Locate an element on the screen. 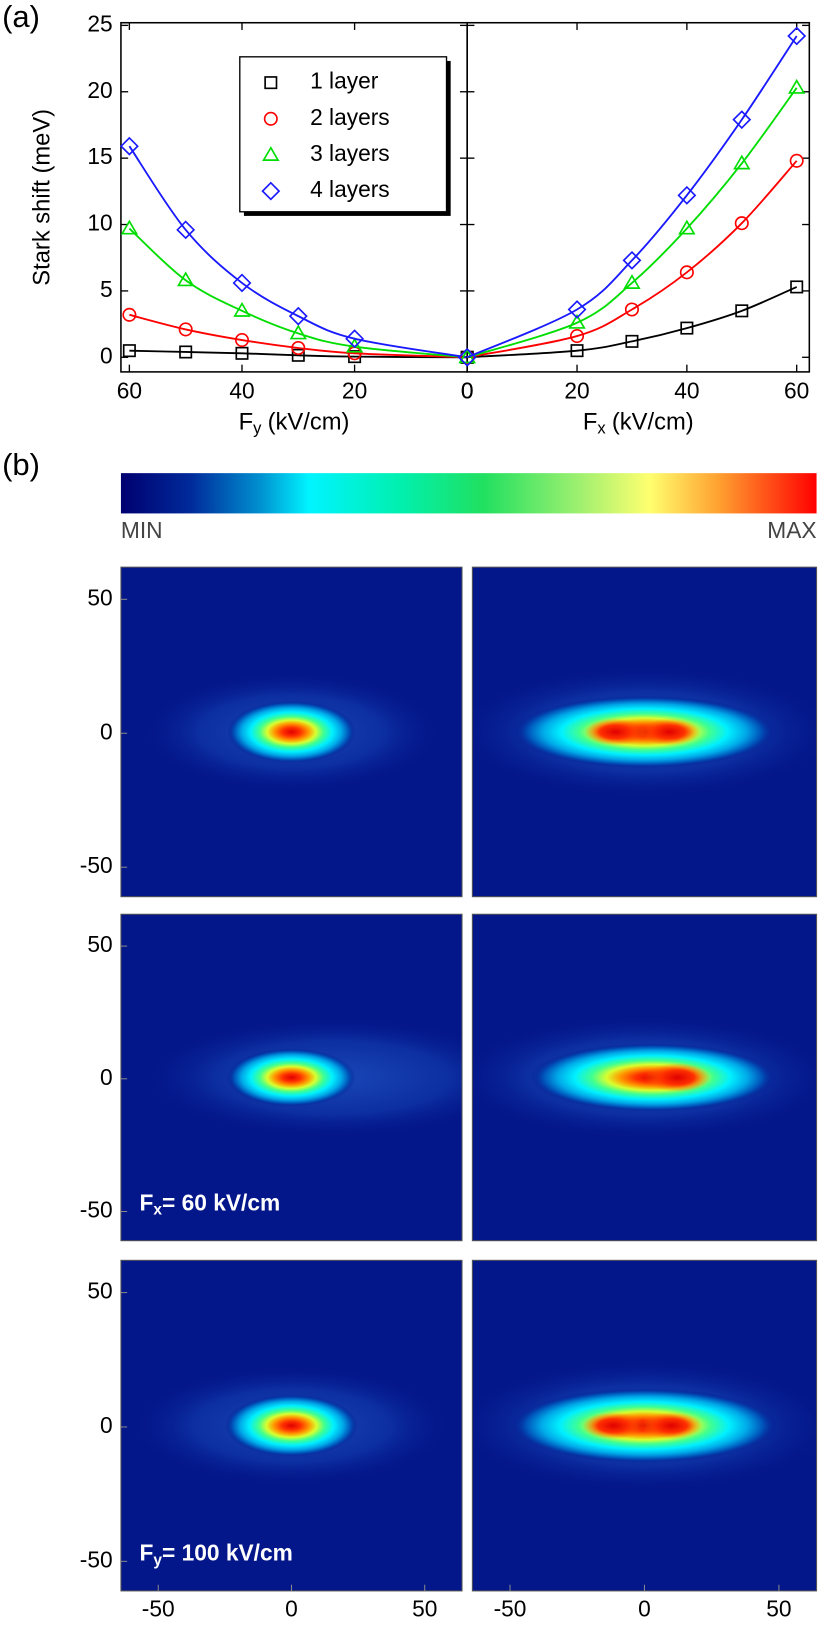  x-axis-label: Fx (kV/cm) is located at coordinates (638, 423).